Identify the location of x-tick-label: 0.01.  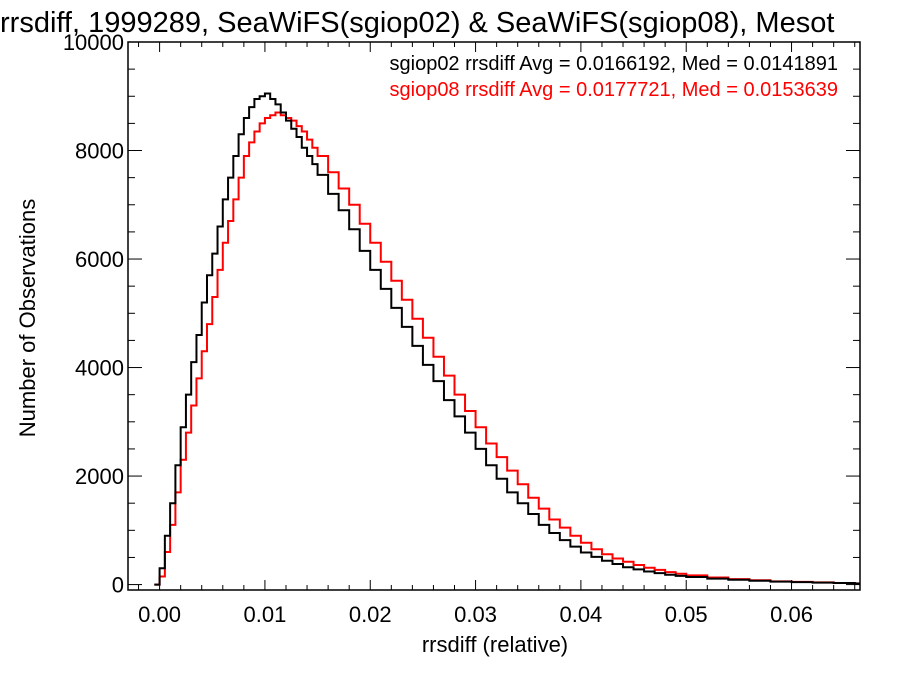
(265, 614).